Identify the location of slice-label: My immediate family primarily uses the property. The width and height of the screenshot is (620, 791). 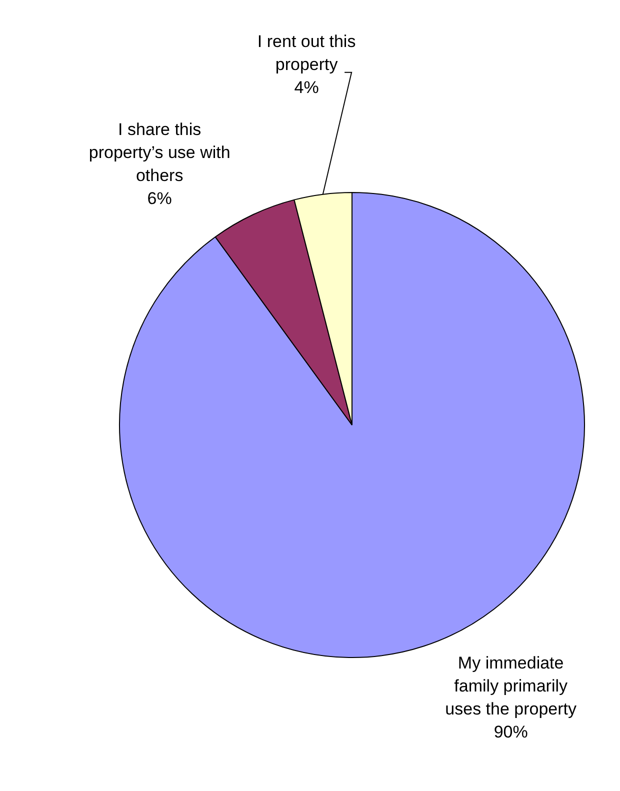
(511, 686).